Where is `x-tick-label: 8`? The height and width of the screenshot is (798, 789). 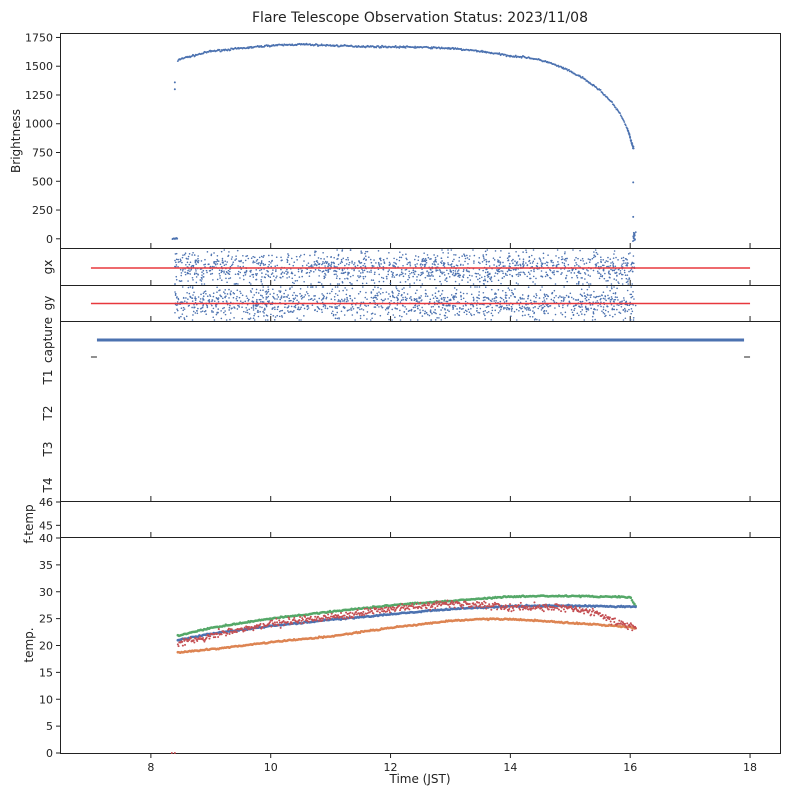
x-tick-label: 8 is located at coordinates (150, 767).